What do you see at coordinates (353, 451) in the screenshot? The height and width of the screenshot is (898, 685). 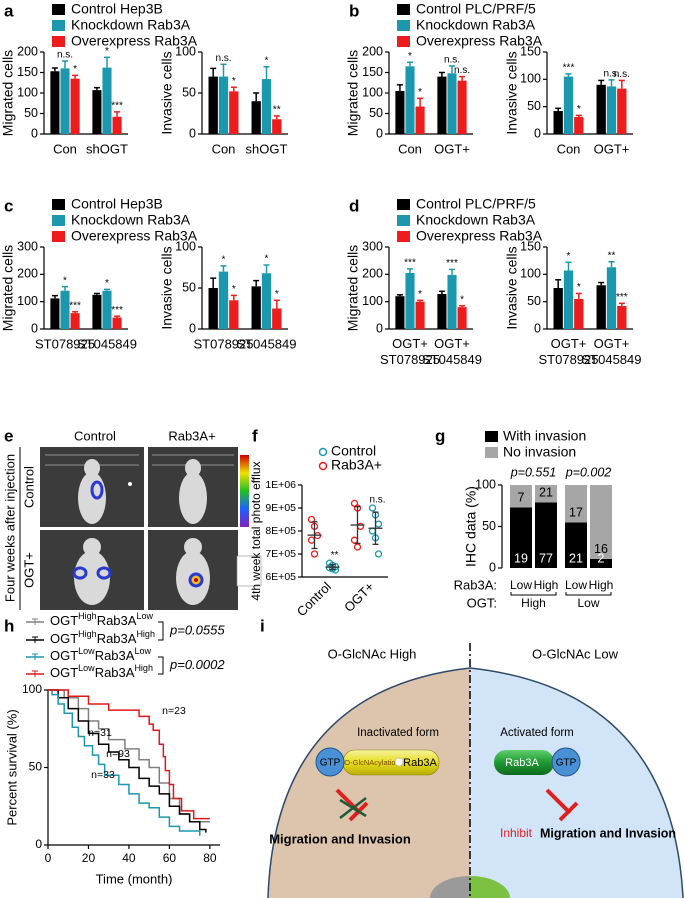 I see `legend-label: Control` at bounding box center [353, 451].